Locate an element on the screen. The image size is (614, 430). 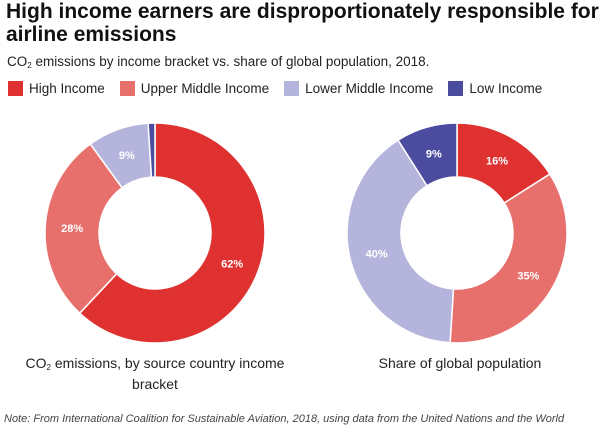
legend-label-high-income: High Income is located at coordinates (67, 88).